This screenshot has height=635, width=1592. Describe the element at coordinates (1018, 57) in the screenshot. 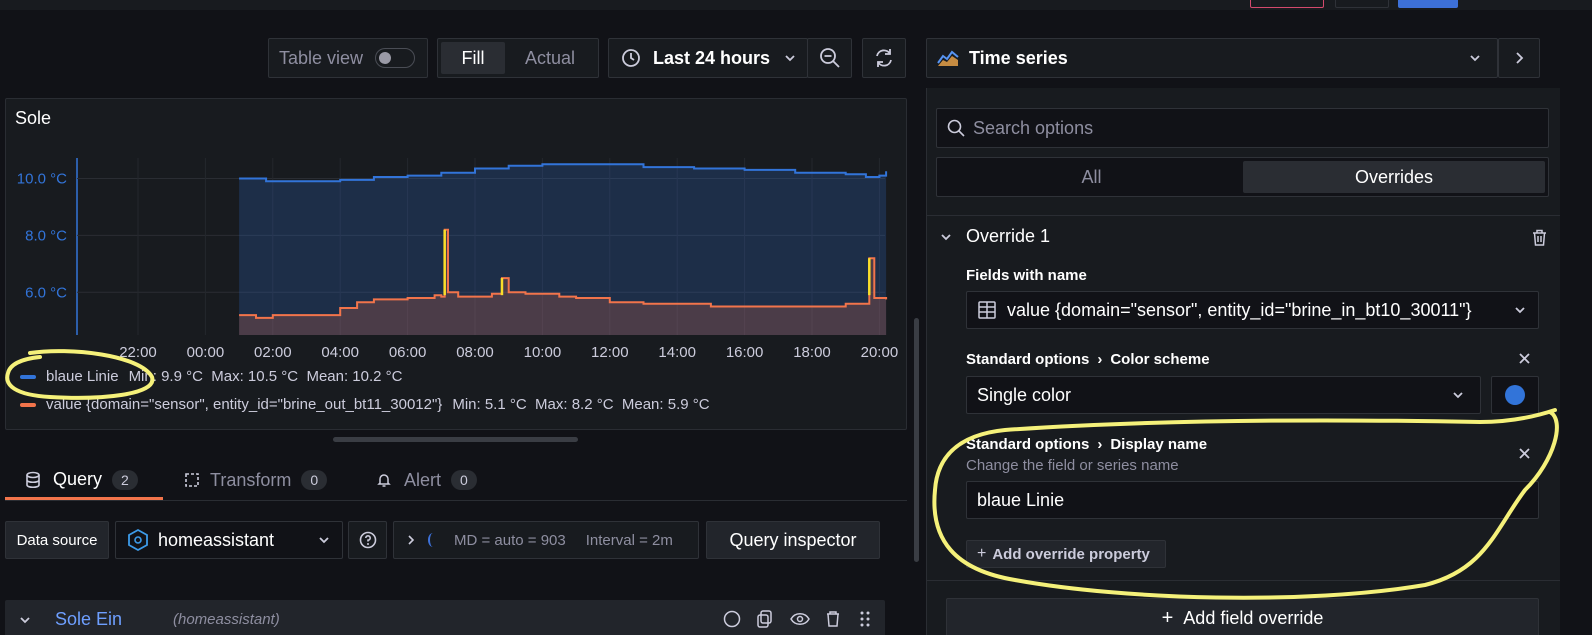

I see `visualization-name: Time series` at that location.